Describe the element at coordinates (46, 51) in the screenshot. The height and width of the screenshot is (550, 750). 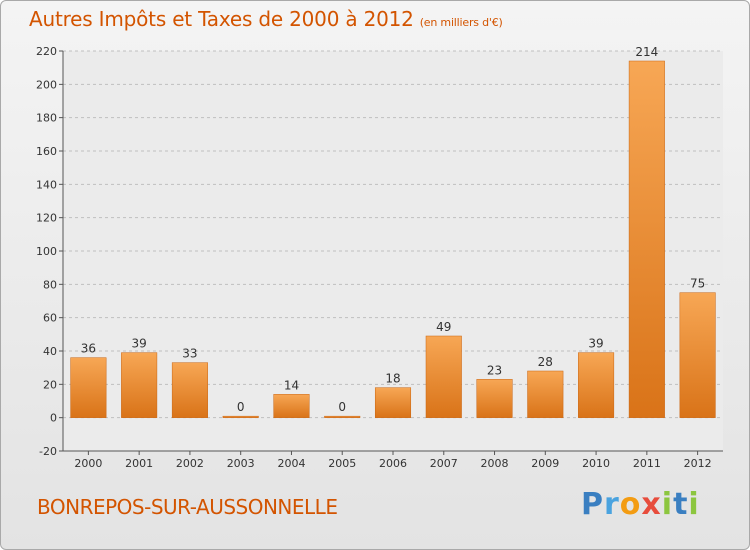
I see `y-tick-label: 220` at that location.